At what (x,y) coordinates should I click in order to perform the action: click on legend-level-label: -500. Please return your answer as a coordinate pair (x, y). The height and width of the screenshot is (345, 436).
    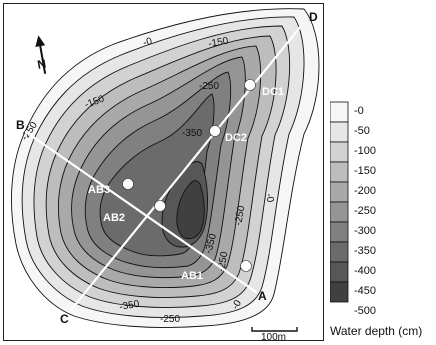
    Looking at the image, I should click on (365, 311).